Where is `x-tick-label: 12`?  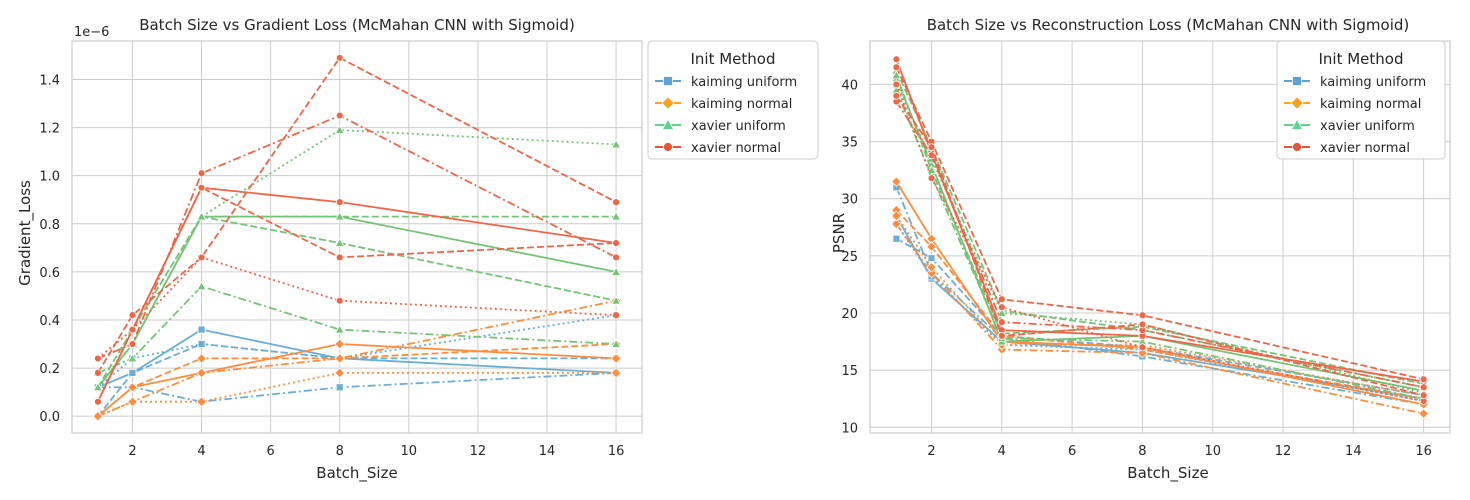
x-tick-label: 12 is located at coordinates (478, 451).